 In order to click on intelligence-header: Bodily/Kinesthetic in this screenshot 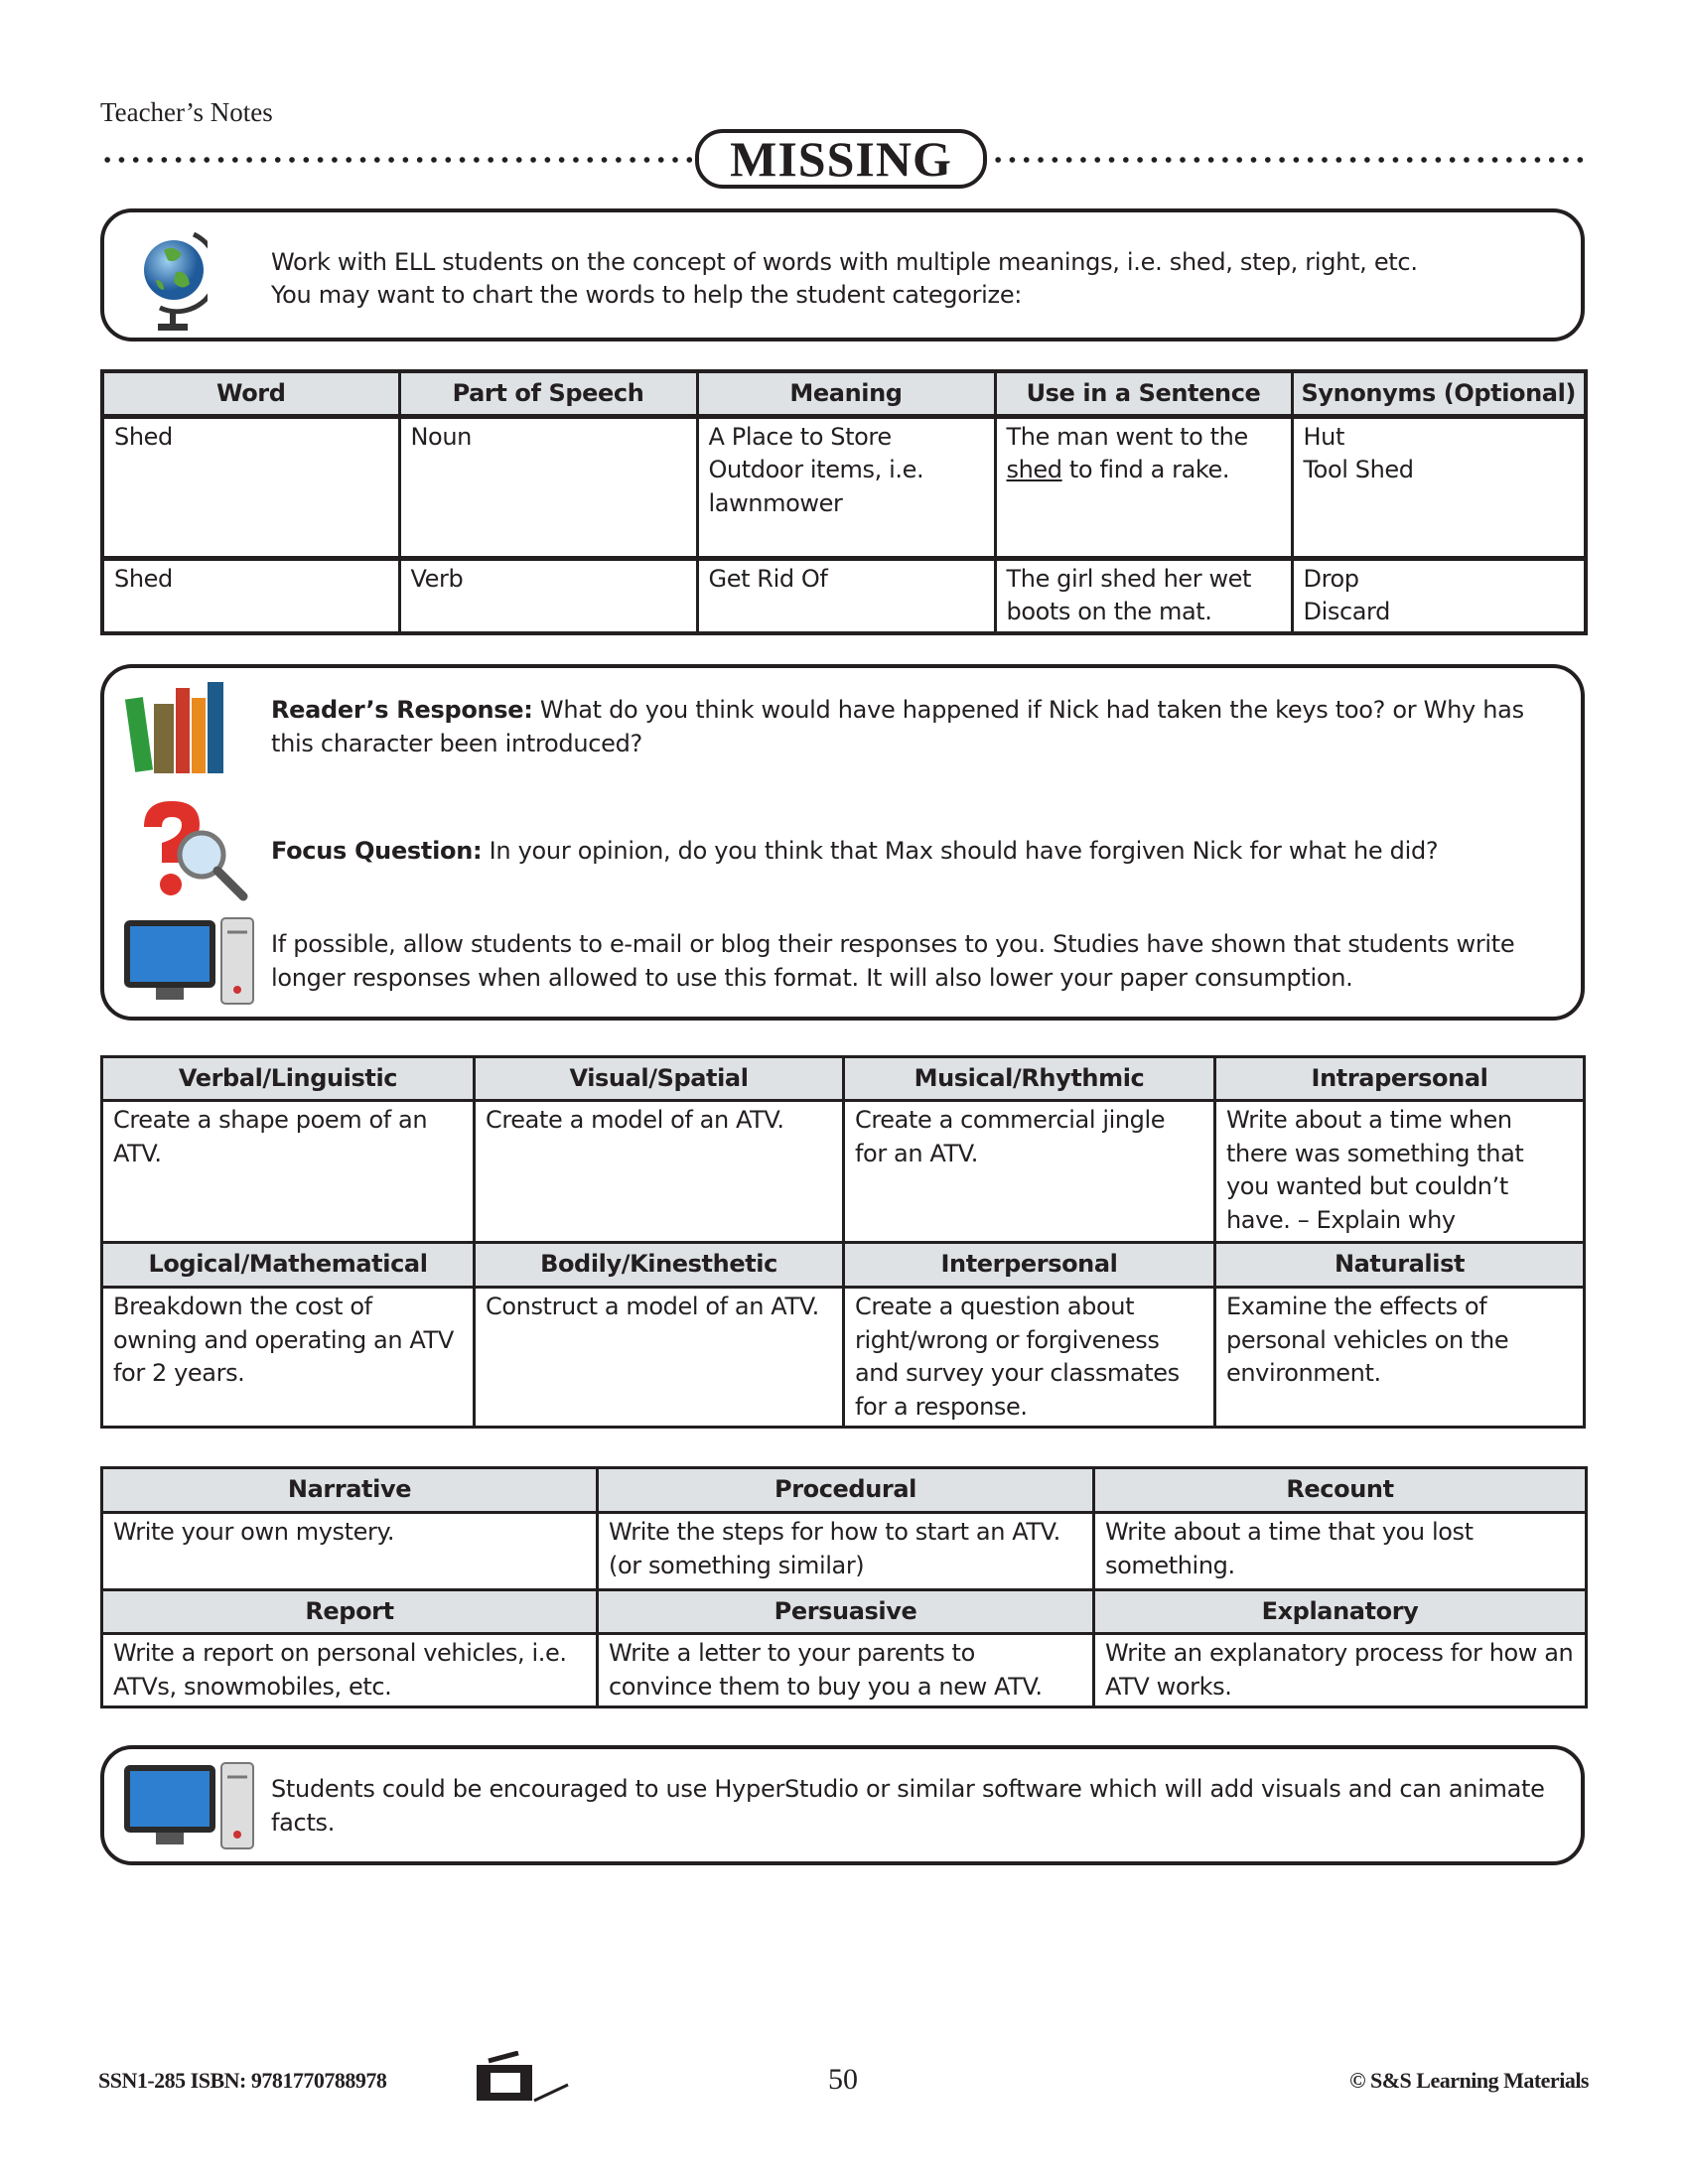, I will do `click(659, 1265)`.